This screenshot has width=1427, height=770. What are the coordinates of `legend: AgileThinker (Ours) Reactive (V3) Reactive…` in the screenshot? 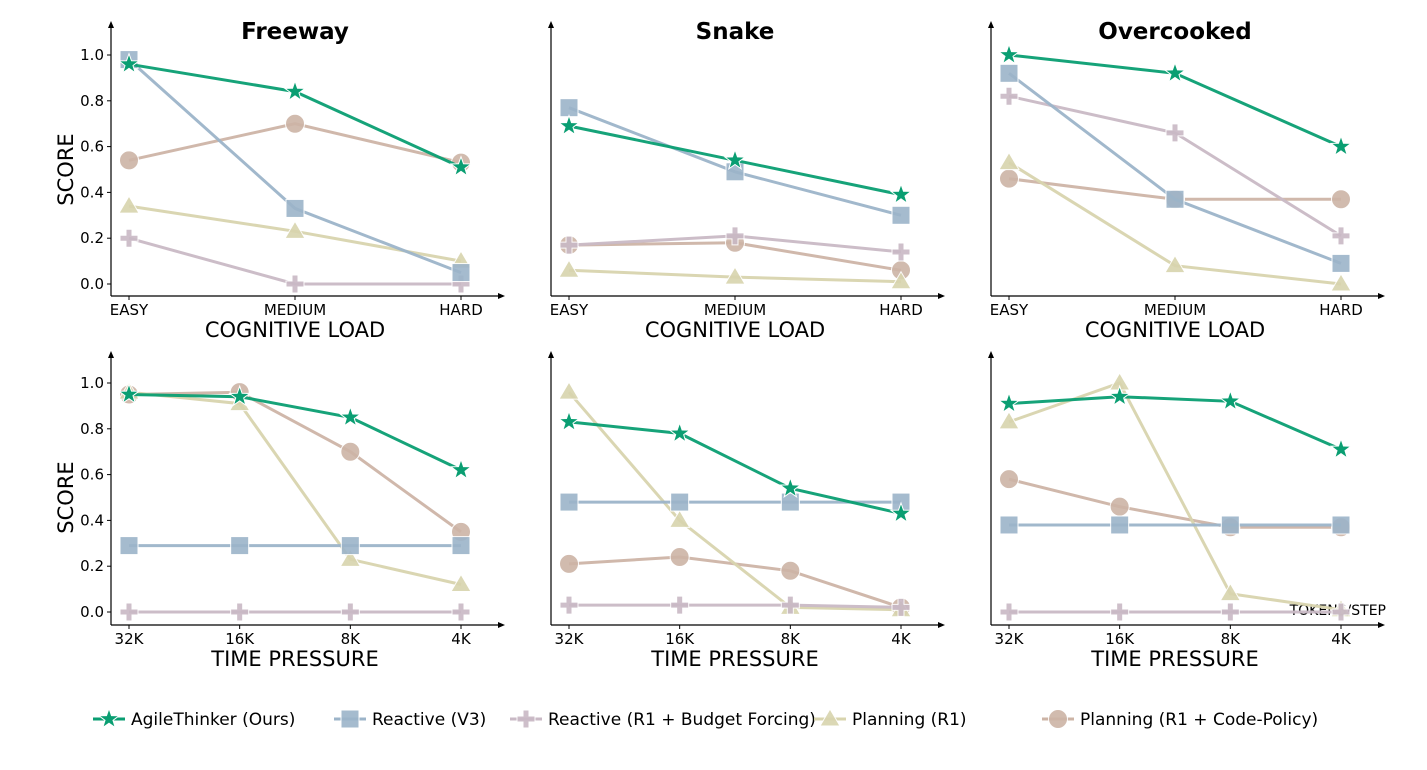 It's located at (705, 718).